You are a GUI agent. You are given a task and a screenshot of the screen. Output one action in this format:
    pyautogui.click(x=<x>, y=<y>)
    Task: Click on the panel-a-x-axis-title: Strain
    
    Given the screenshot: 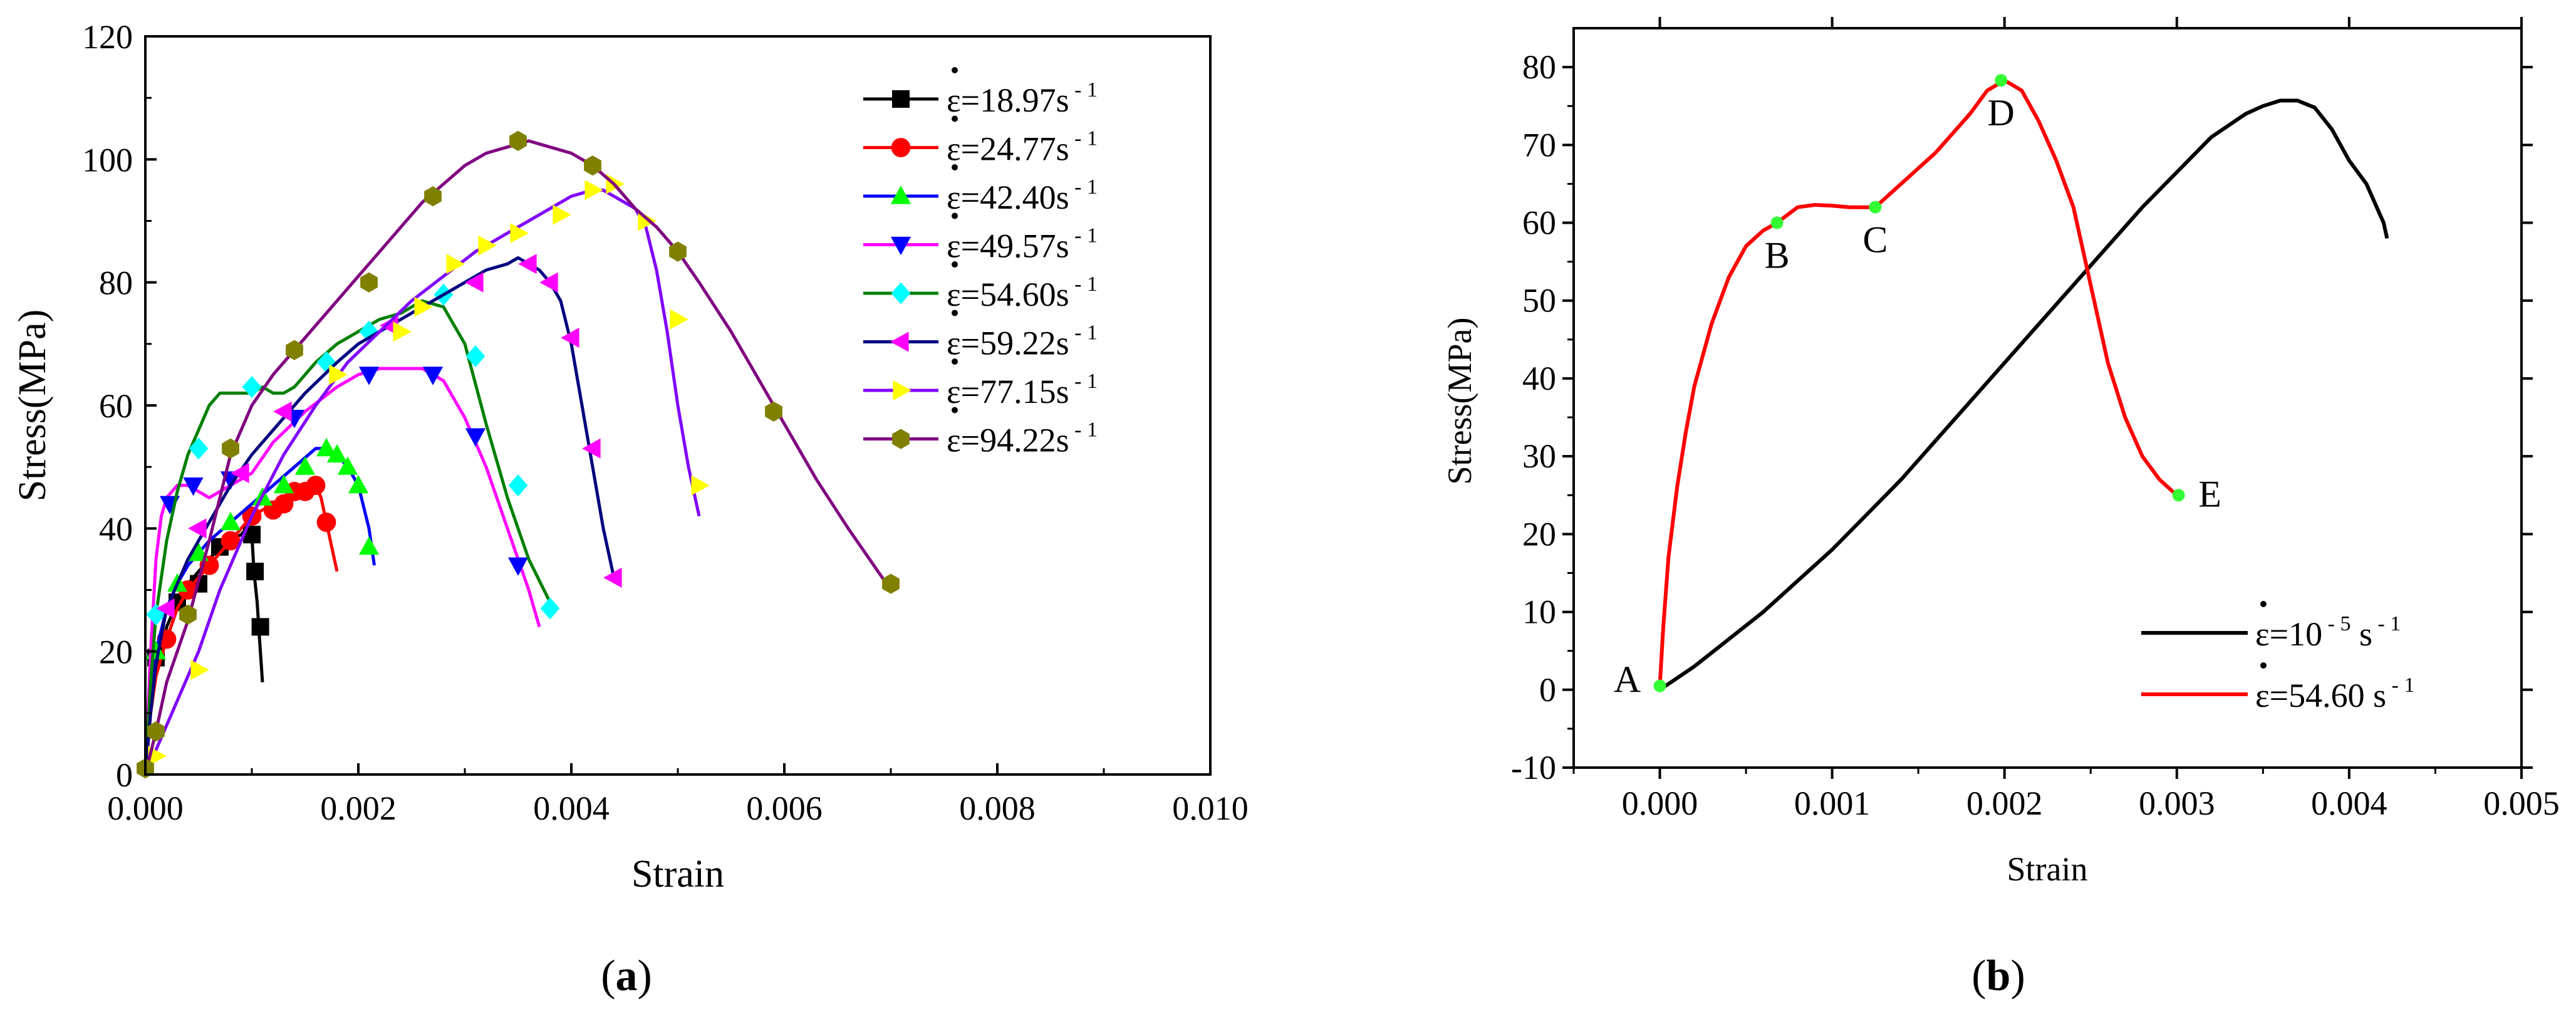 What is the action you would take?
    pyautogui.click(x=677, y=874)
    